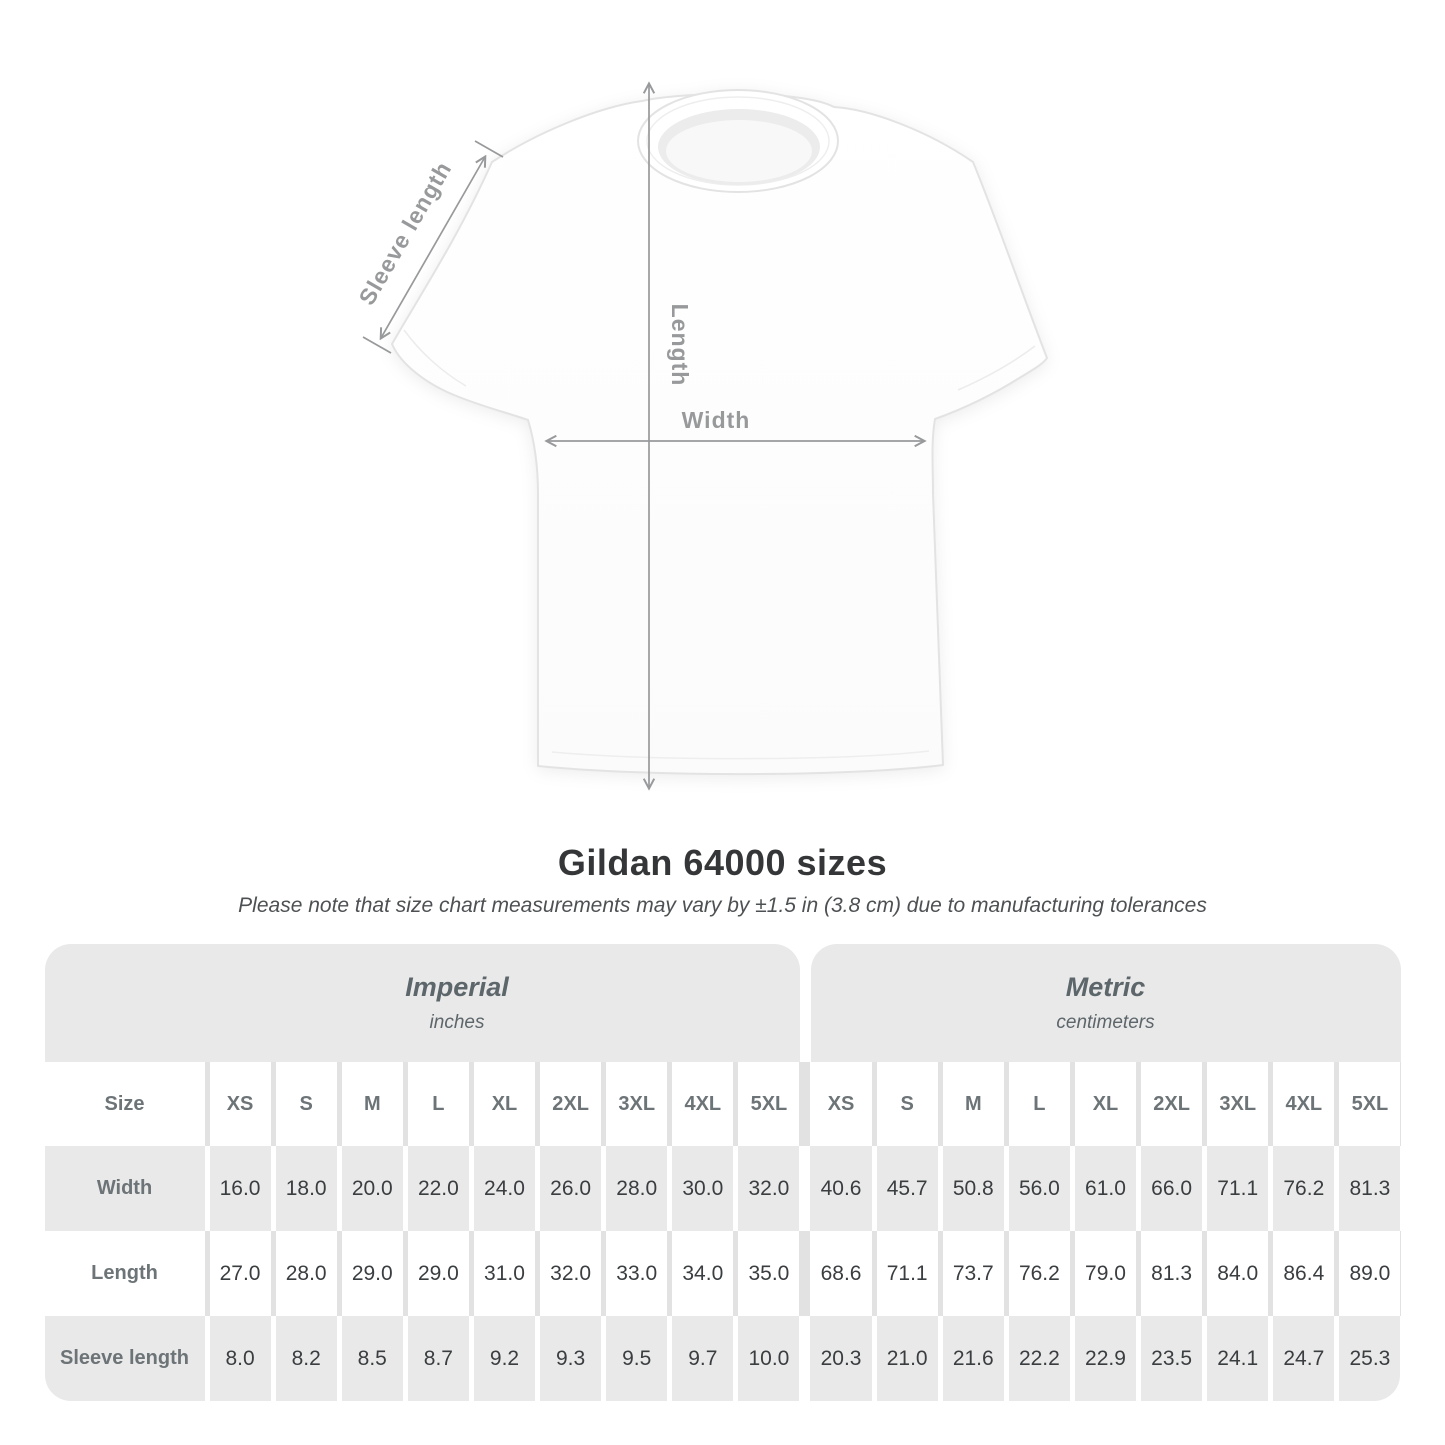 The width and height of the screenshot is (1445, 1445). I want to click on unit-band-row: Imperial inches Metric centimeters, so click(722, 1003).